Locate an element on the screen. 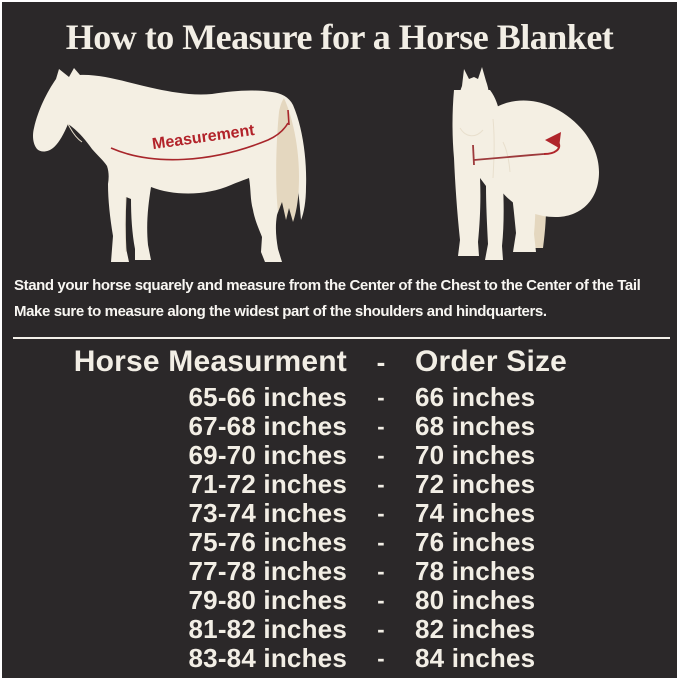 The width and height of the screenshot is (679, 683). side-horse-body is located at coordinates (170, 165).